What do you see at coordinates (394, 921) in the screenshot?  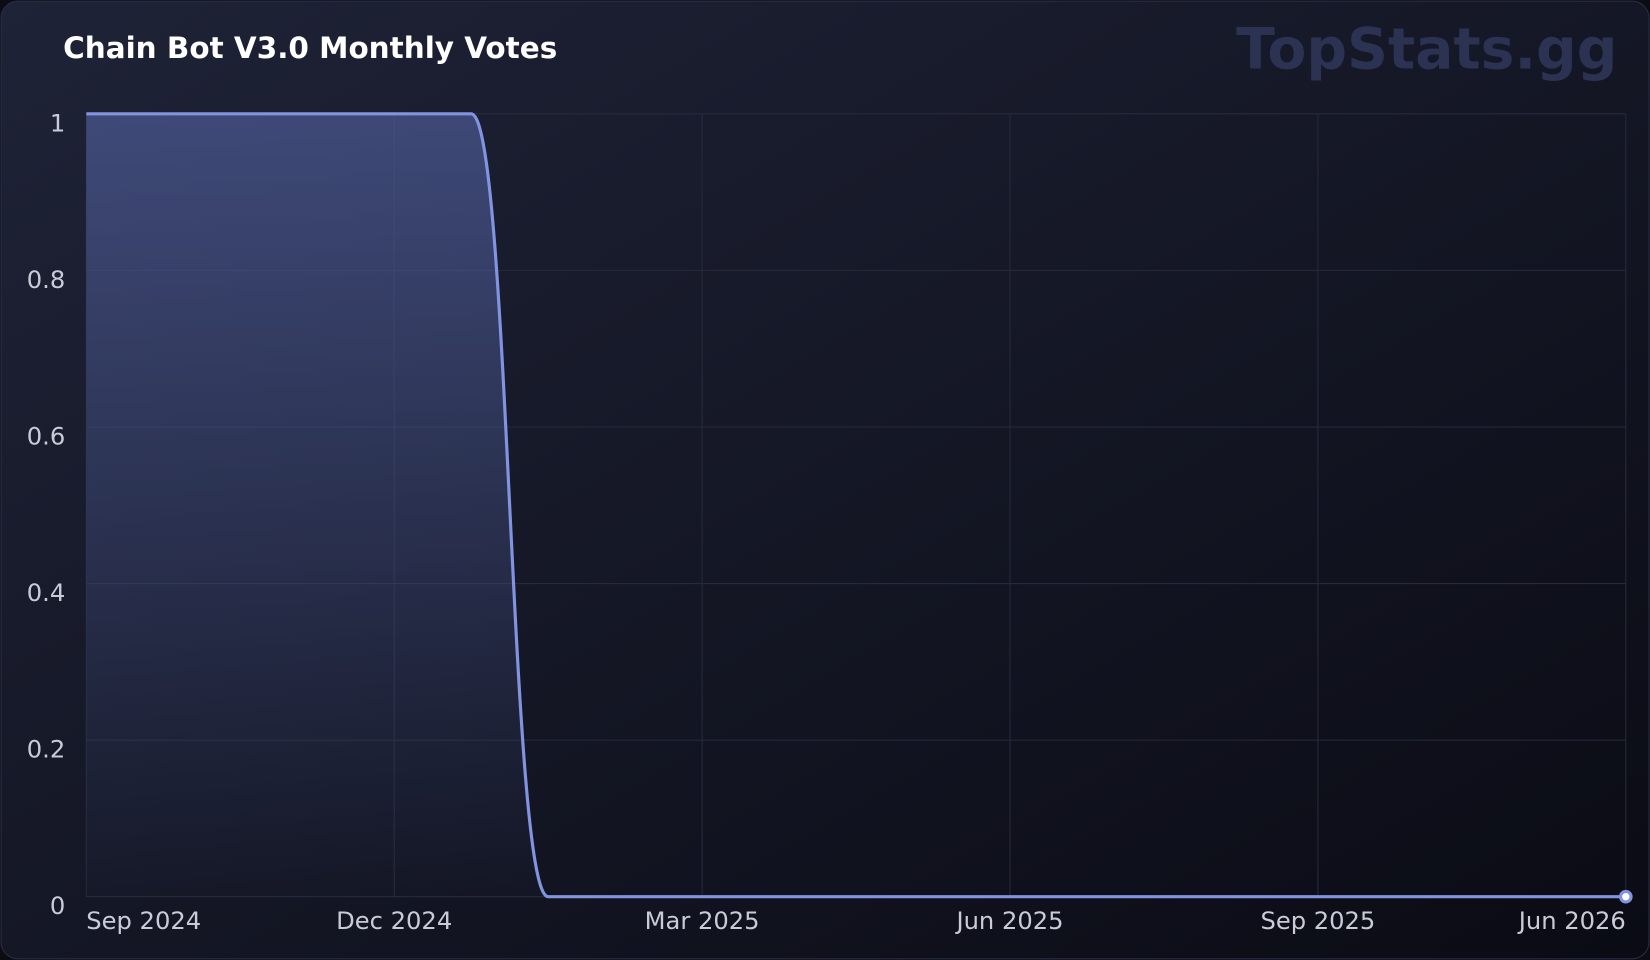 I see `x-tick-label: Dec 2024` at bounding box center [394, 921].